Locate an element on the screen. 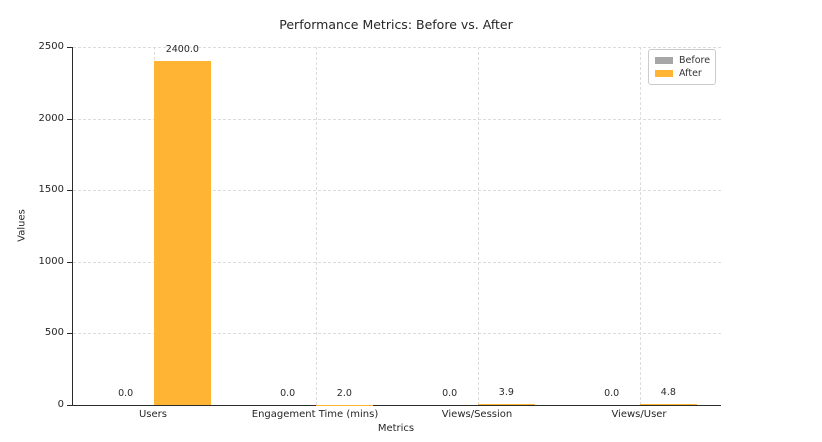 This screenshot has height=442, width=822. legend: Before After is located at coordinates (682, 67).